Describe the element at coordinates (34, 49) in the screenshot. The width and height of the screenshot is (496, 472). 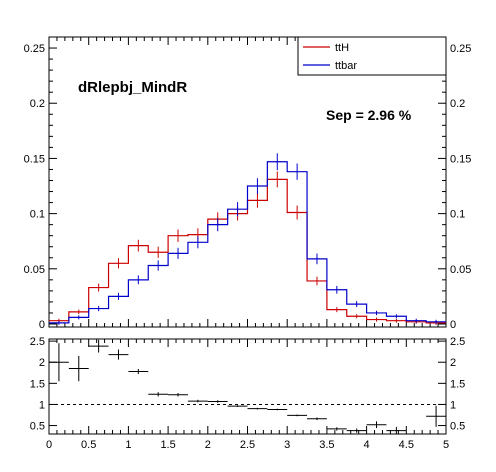
I see `y-tick-label-left: 0.25` at that location.